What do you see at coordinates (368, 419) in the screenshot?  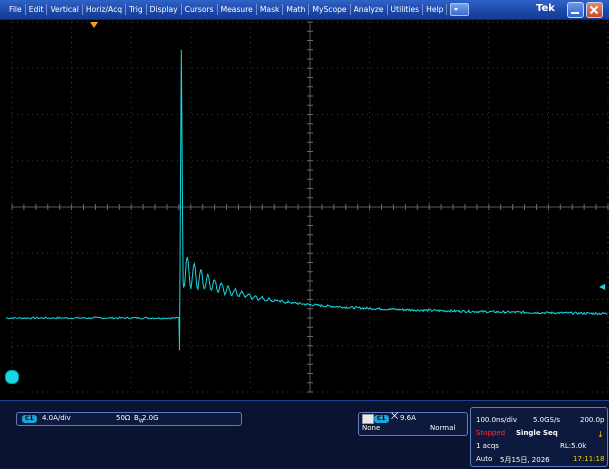 I see `trigger-type-icon` at bounding box center [368, 419].